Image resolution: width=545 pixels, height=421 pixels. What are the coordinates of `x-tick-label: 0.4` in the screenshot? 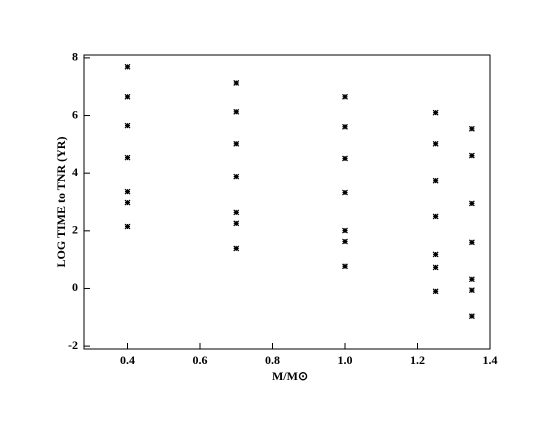 It's located at (127, 360).